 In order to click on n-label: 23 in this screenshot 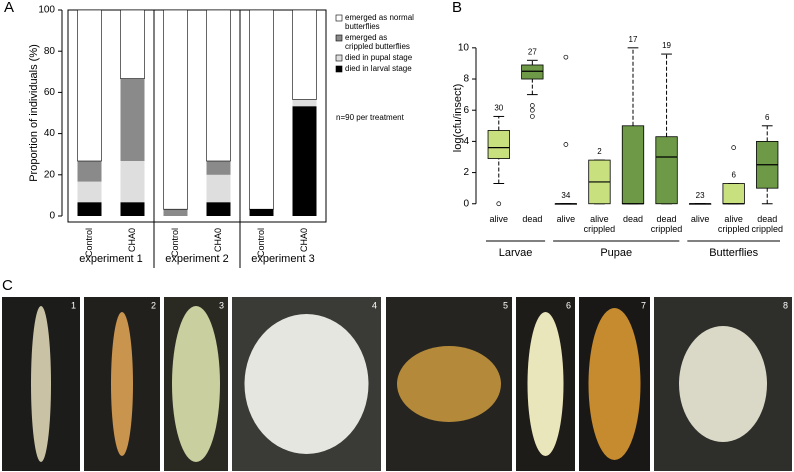, I will do `click(700, 195)`.